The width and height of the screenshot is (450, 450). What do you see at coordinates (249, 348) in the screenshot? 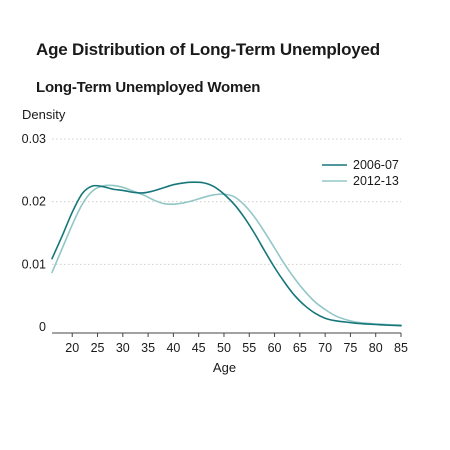
I see `x-tick-label: 55` at bounding box center [249, 348].